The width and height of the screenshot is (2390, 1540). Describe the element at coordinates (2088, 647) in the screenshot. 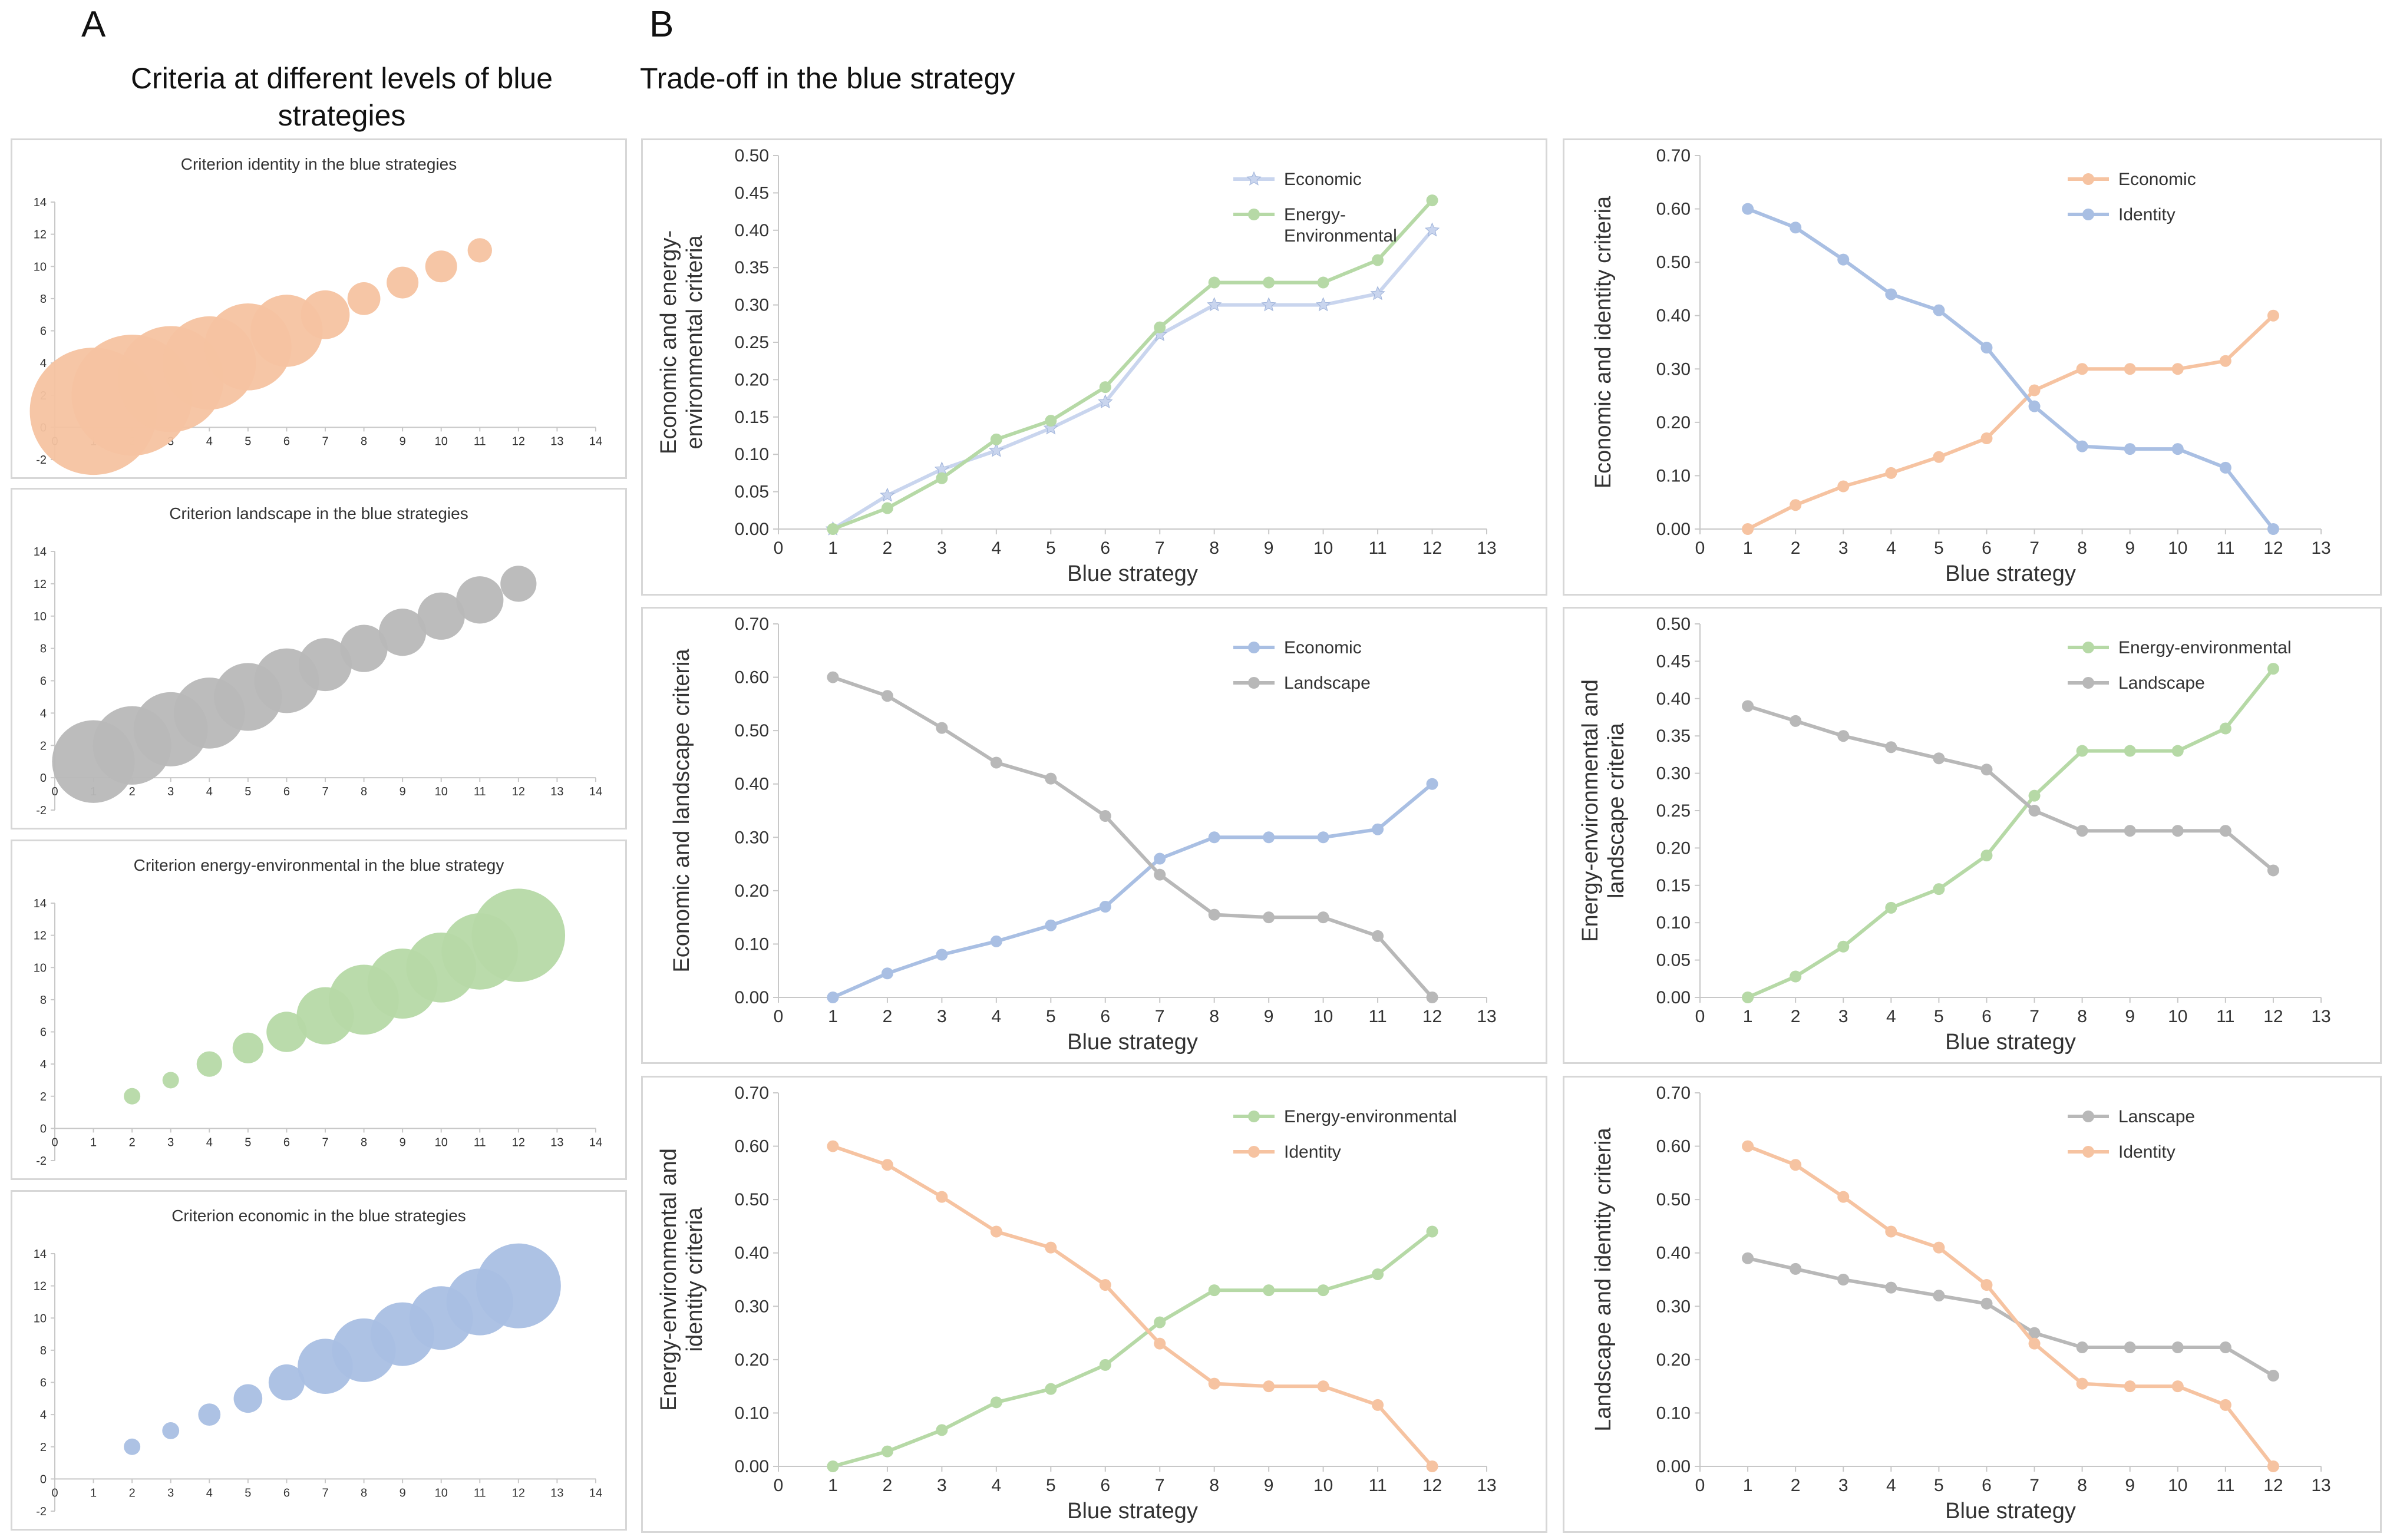

I see `legend-marker` at that location.